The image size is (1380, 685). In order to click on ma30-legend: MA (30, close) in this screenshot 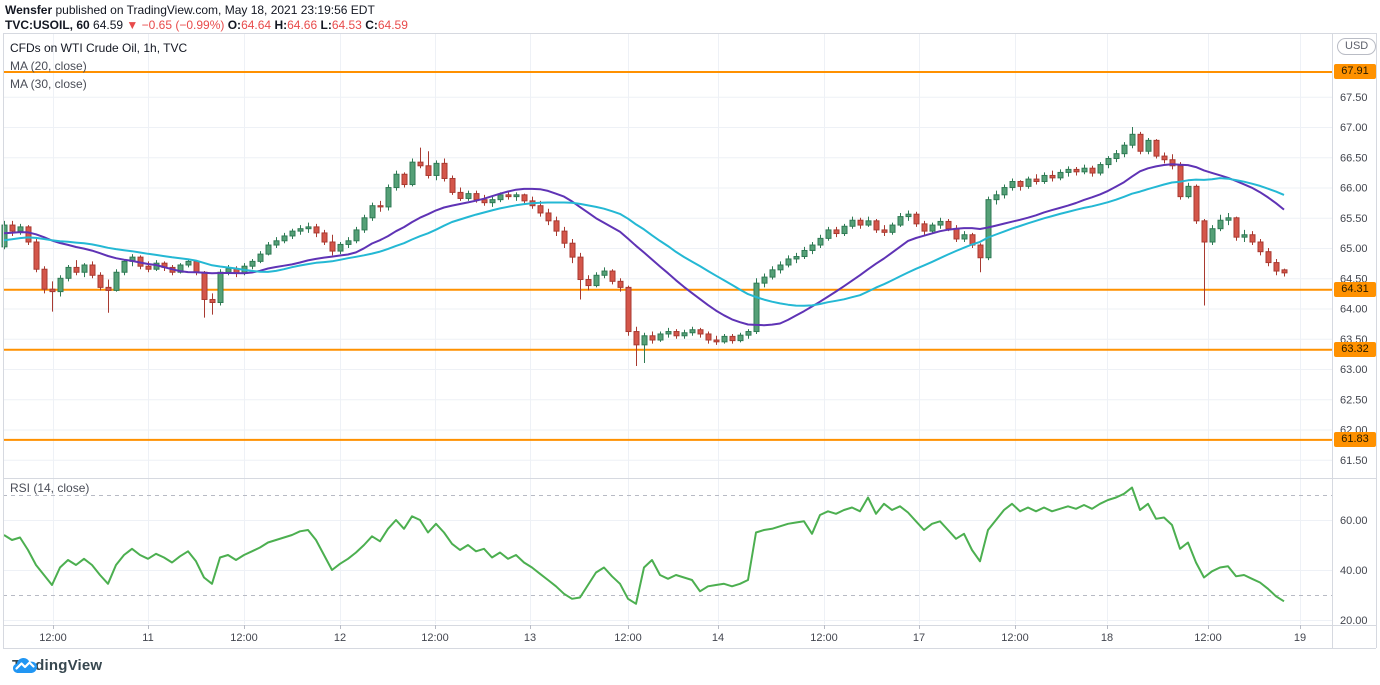, I will do `click(48, 84)`.